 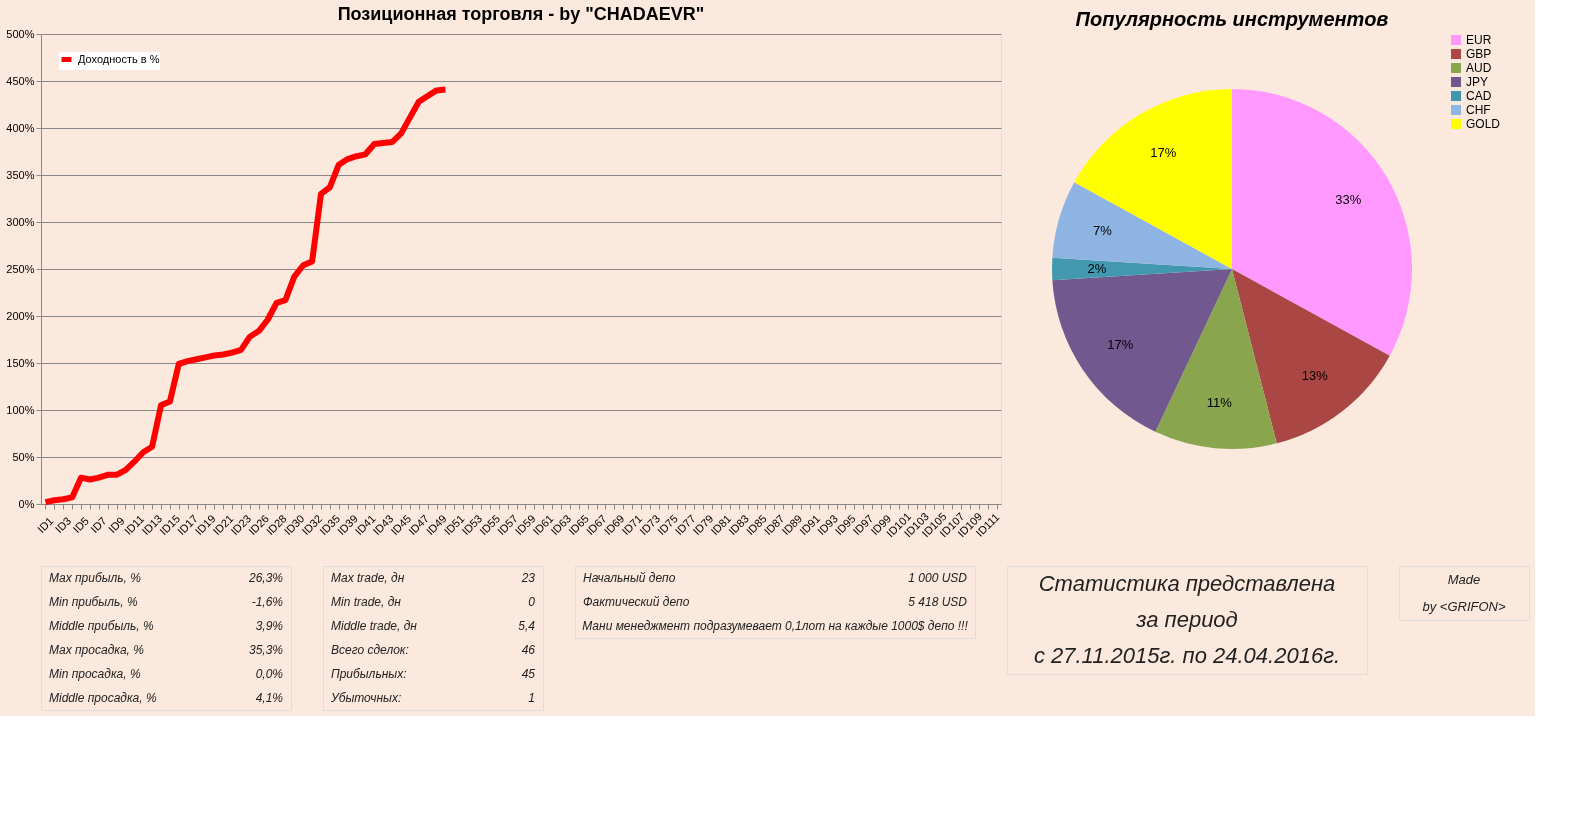 I want to click on text: Прибыльных:, so click(x=369, y=674).